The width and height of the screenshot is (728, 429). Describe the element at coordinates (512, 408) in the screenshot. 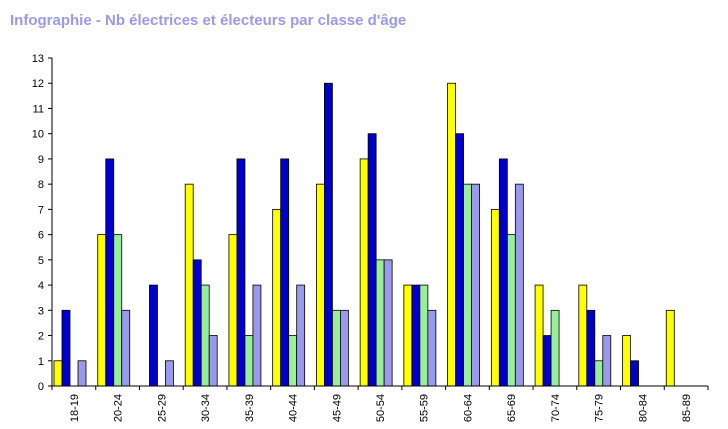

I see `x-tick-label: 65-69` at that location.